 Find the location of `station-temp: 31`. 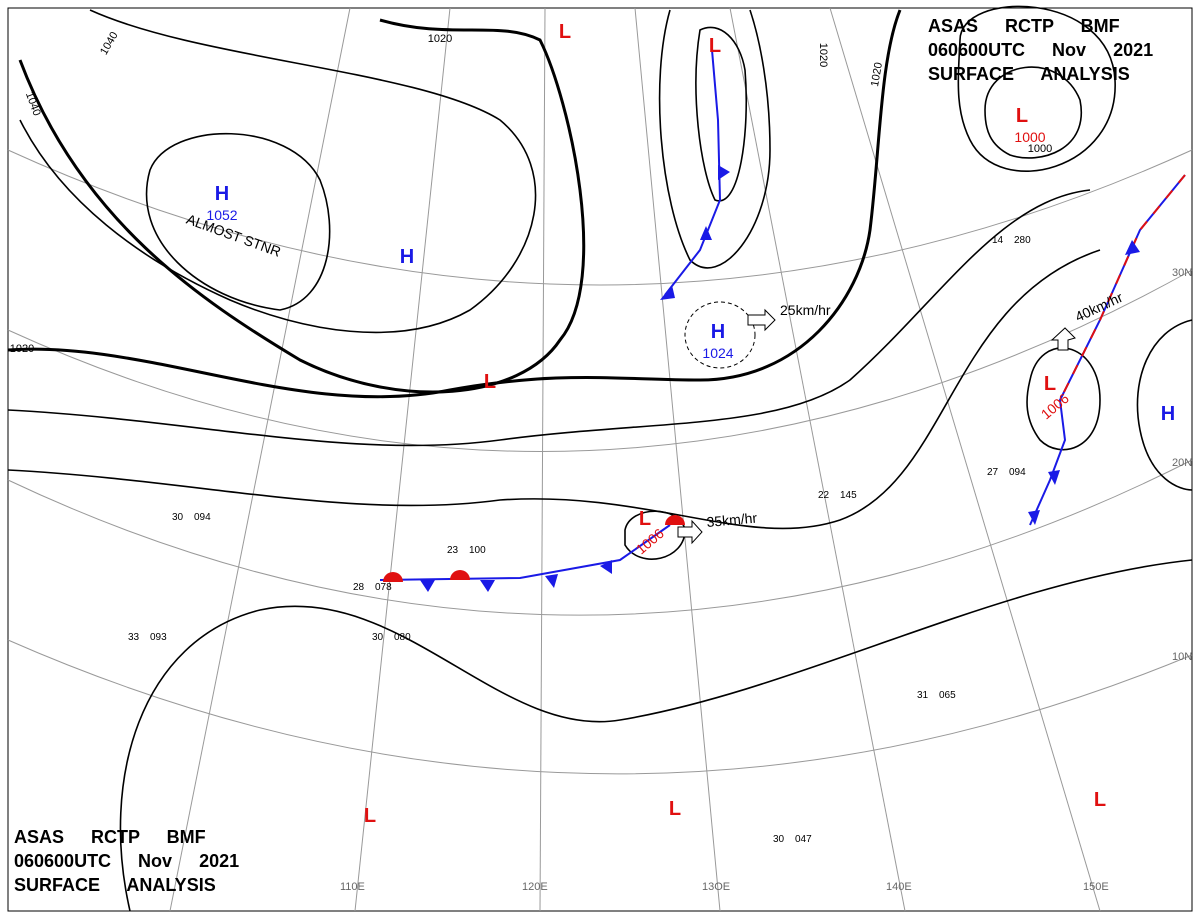

station-temp: 31 is located at coordinates (923, 695).